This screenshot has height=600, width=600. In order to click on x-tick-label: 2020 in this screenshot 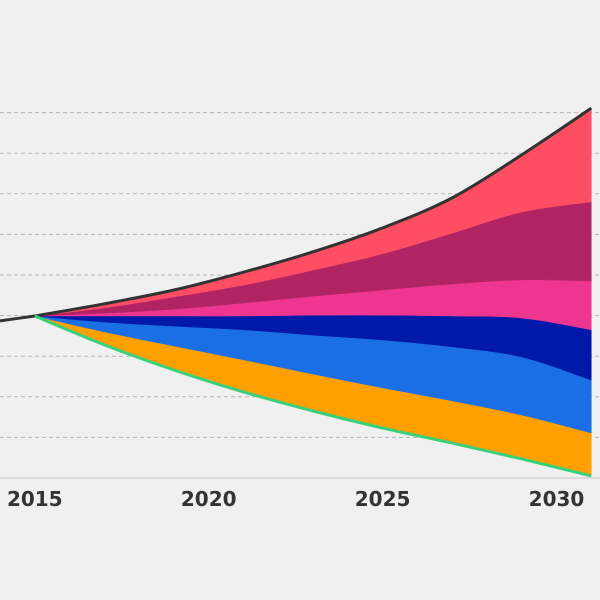, I will do `click(209, 499)`.